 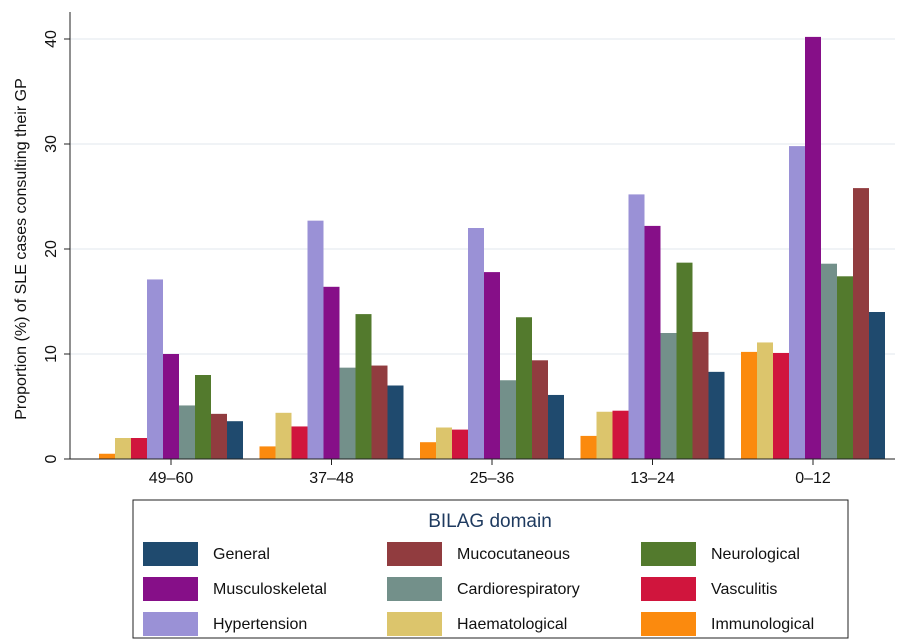 What do you see at coordinates (513, 554) in the screenshot?
I see `legend-label: Mucocutaneous` at bounding box center [513, 554].